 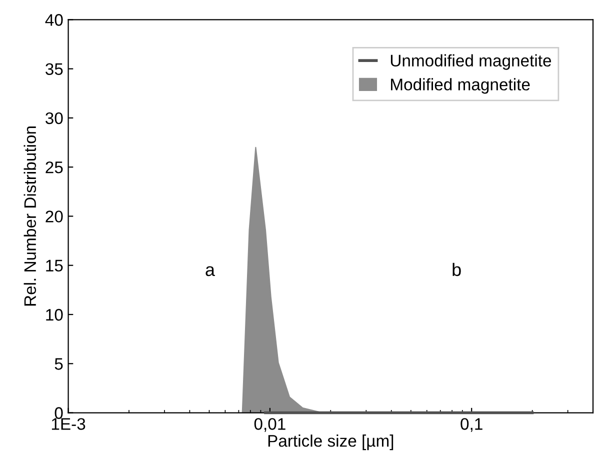 I want to click on x-axis-title: Particle size [µm], so click(x=331, y=442).